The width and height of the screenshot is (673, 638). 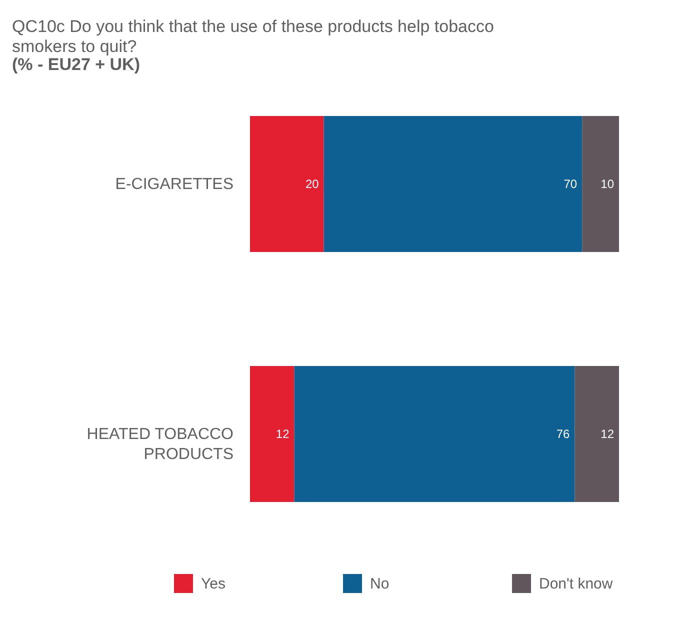 What do you see at coordinates (576, 584) in the screenshot?
I see `legend-label: Don't know` at bounding box center [576, 584].